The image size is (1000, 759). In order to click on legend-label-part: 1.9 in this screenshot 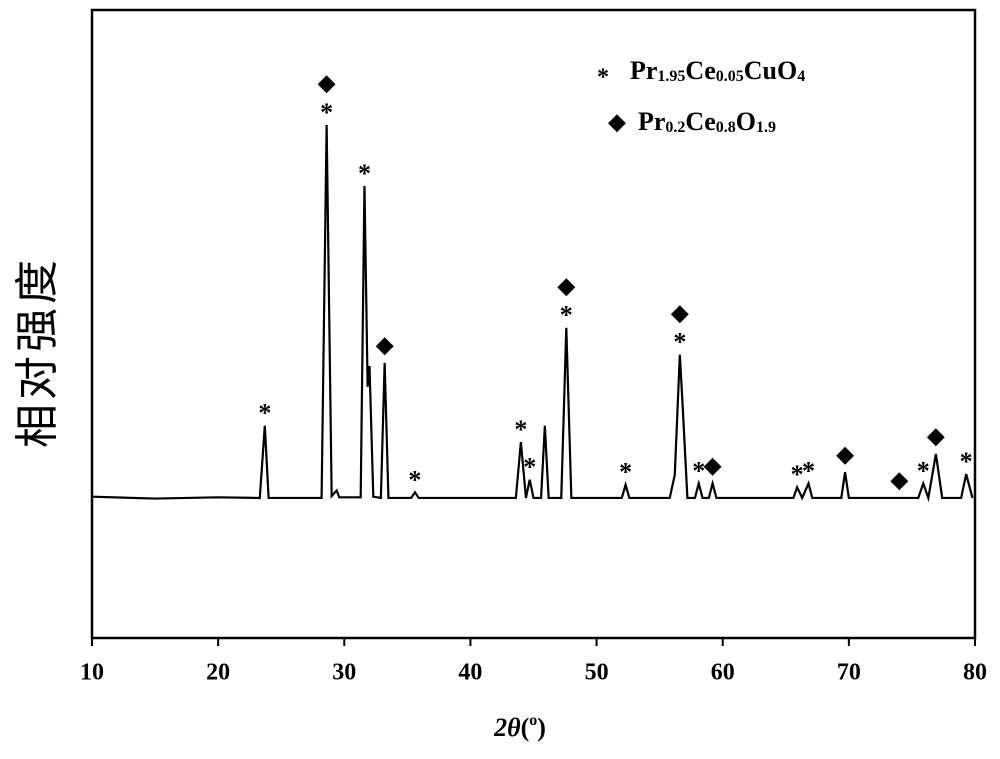, I will do `click(766, 127)`.